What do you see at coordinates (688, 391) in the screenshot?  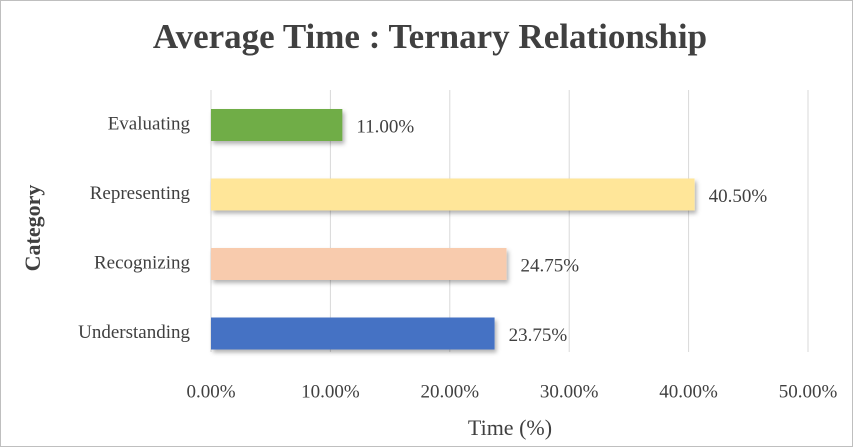 I see `x-tick-label: 40.00%` at bounding box center [688, 391].